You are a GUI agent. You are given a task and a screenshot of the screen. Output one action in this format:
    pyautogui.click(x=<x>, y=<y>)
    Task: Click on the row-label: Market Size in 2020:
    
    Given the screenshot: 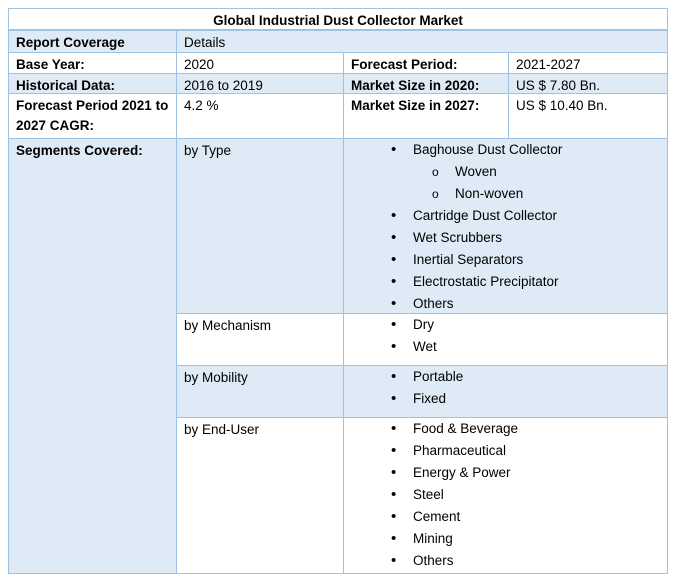 What is the action you would take?
    pyautogui.click(x=426, y=83)
    